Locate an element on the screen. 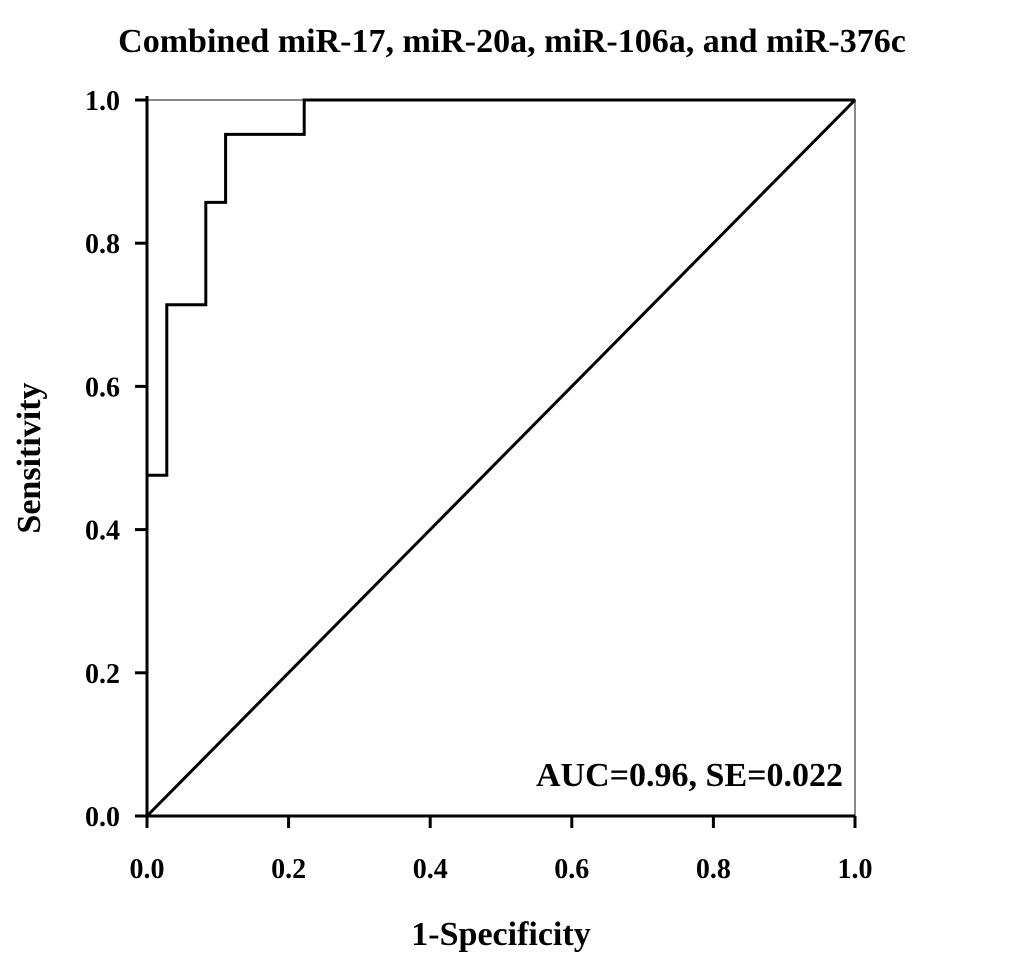  x-tick-label: 0.0 is located at coordinates (147, 869).